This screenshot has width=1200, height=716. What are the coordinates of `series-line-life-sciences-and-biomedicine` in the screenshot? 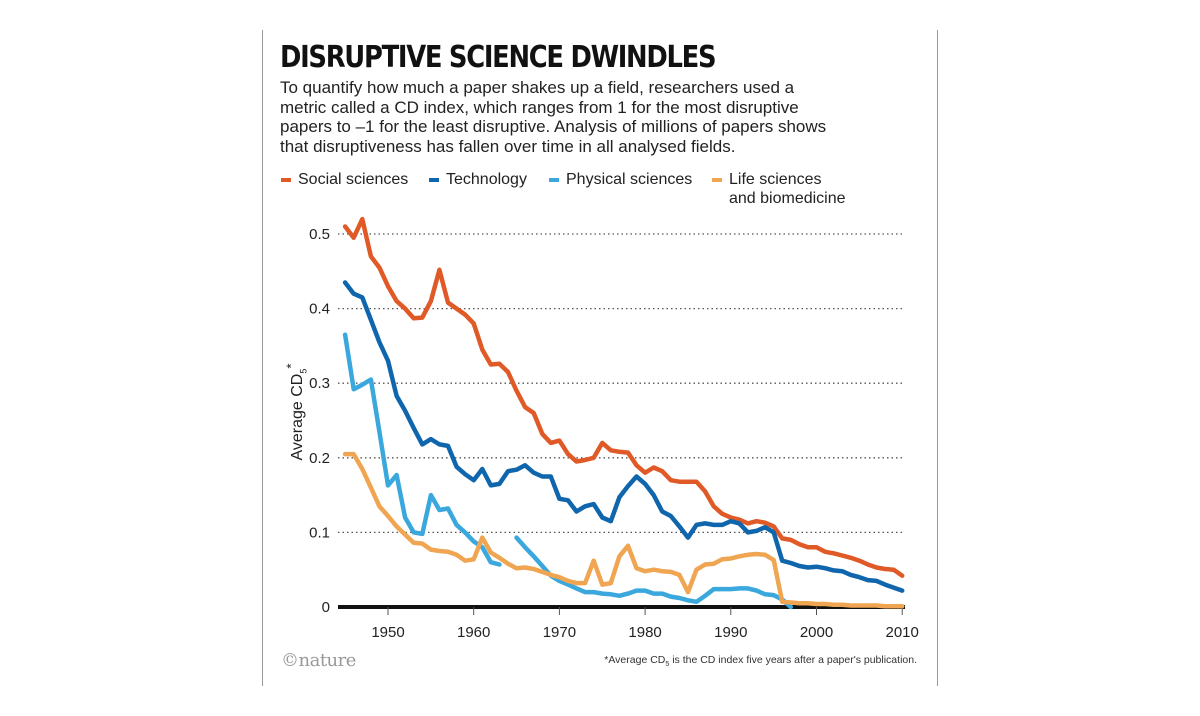 It's located at (623, 530).